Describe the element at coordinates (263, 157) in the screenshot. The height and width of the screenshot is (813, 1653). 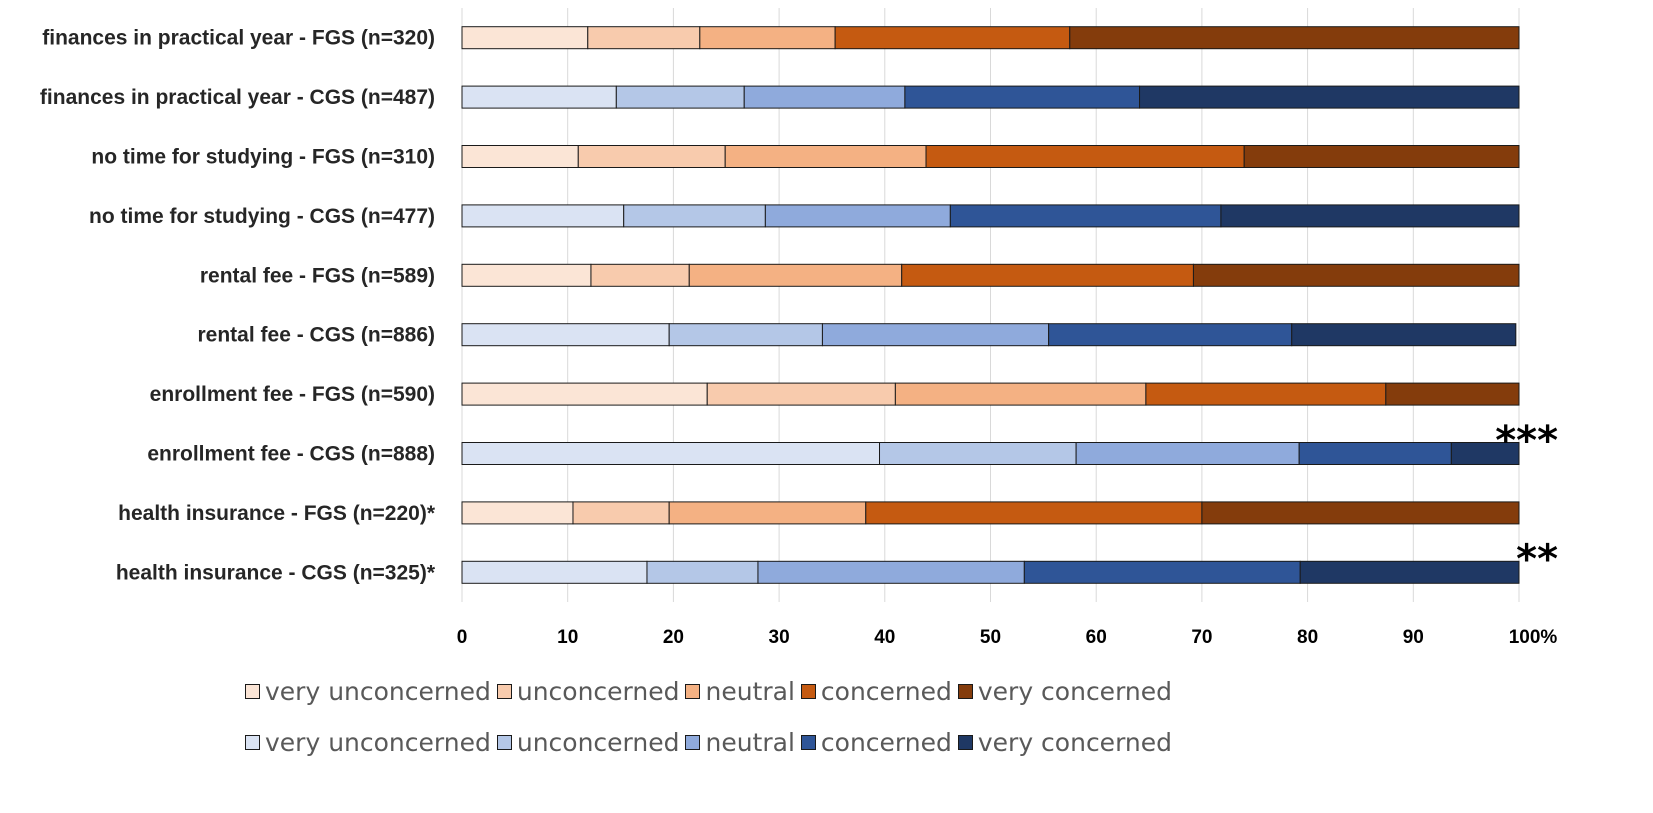
I see `category-label: no time for studying - FGS (n=310)` at that location.